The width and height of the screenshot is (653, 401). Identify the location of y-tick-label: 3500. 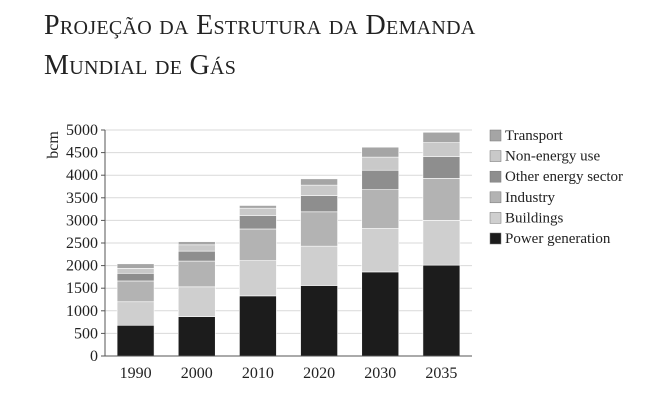
(82, 198).